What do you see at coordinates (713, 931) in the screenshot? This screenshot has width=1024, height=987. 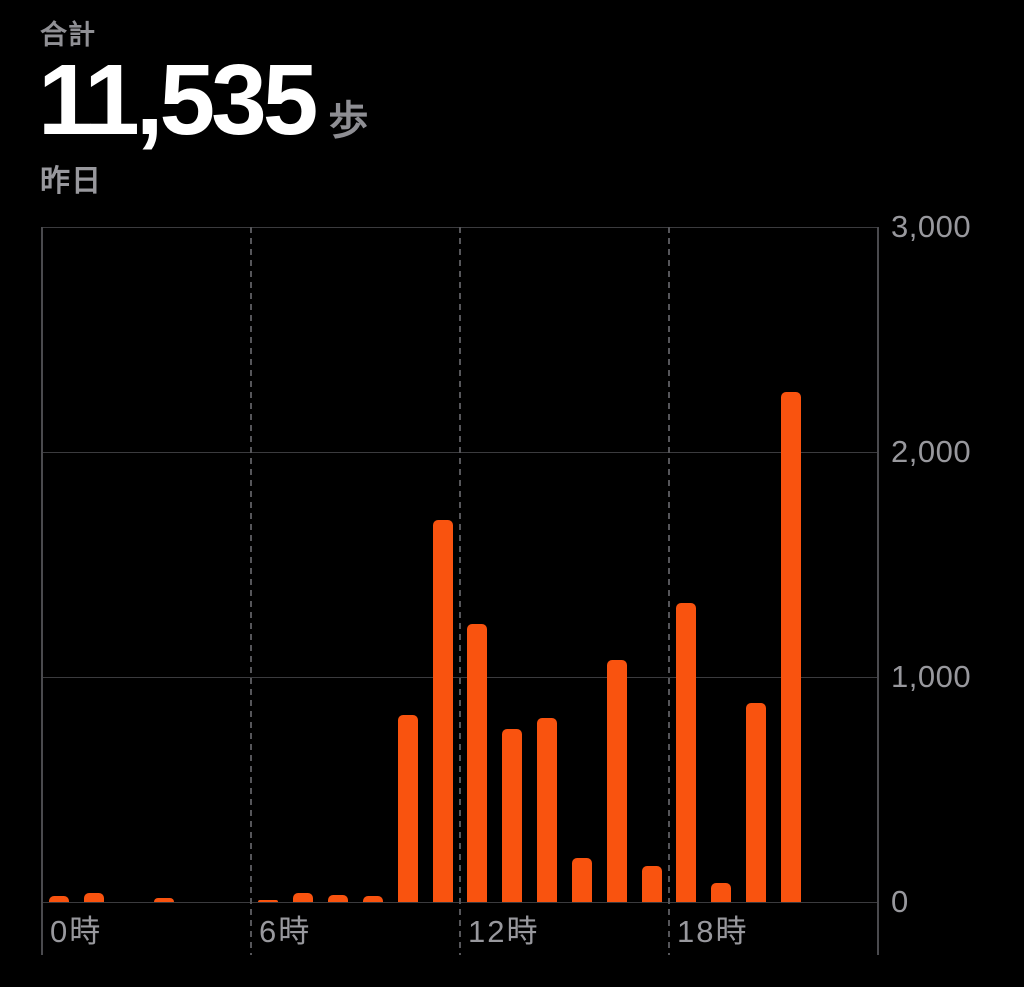 I see `x-axis-label: 18時` at bounding box center [713, 931].